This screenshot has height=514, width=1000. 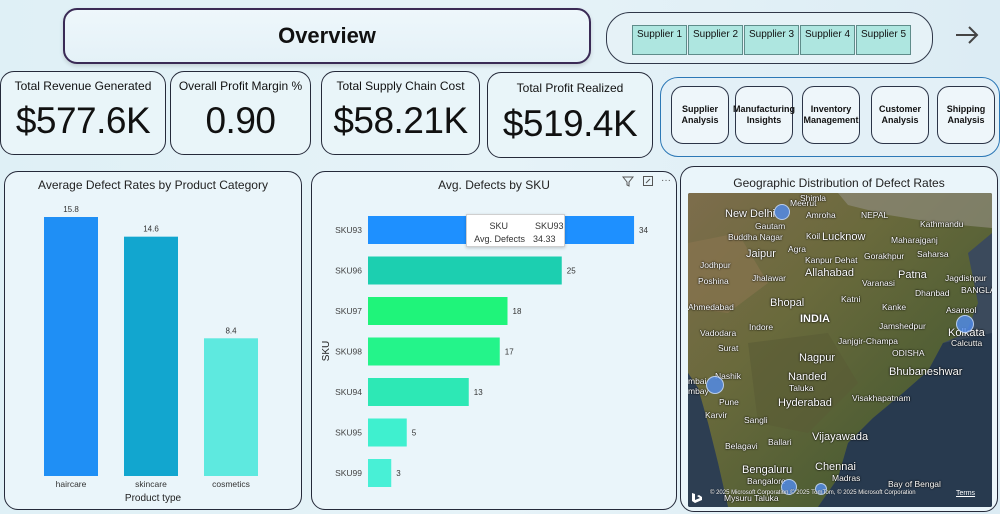 What do you see at coordinates (465, 270) in the screenshot?
I see `bar-SKU96` at bounding box center [465, 270].